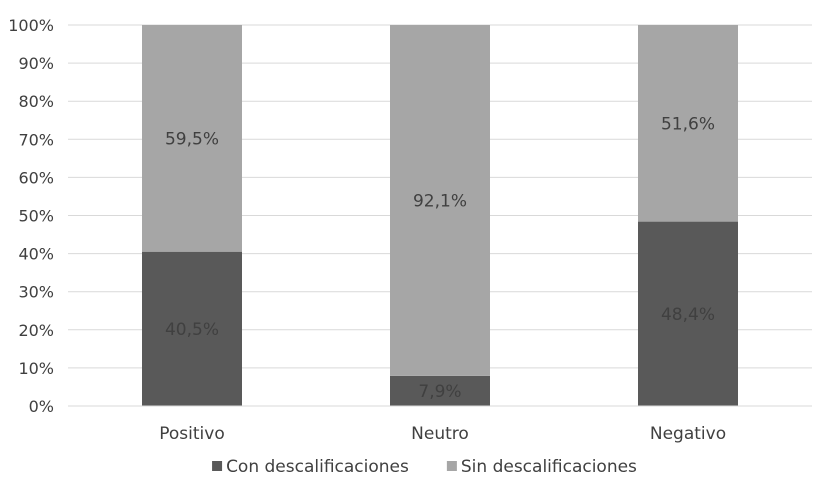 This screenshot has width=819, height=483. Describe the element at coordinates (36, 330) in the screenshot. I see `y-tick-label: 20%` at that location.